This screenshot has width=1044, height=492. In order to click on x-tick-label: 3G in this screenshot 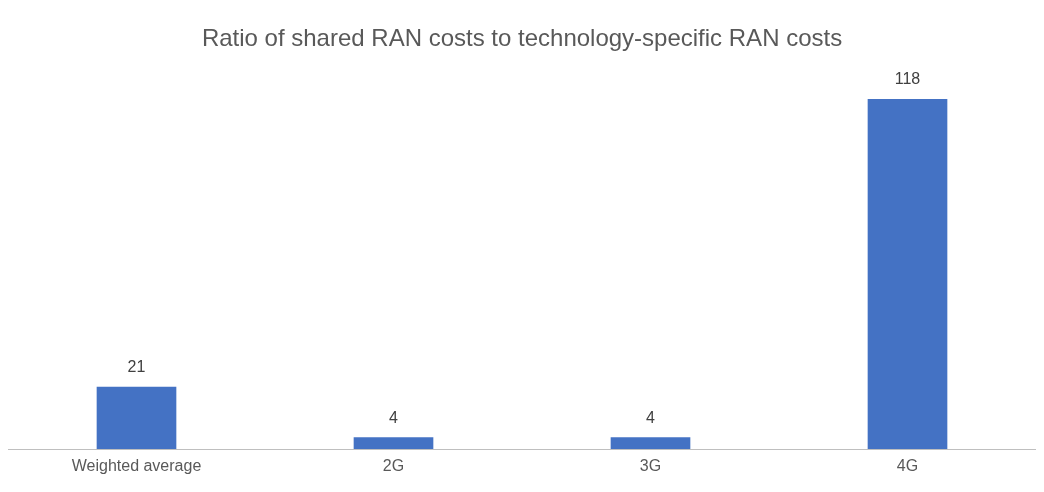, I will do `click(650, 465)`.